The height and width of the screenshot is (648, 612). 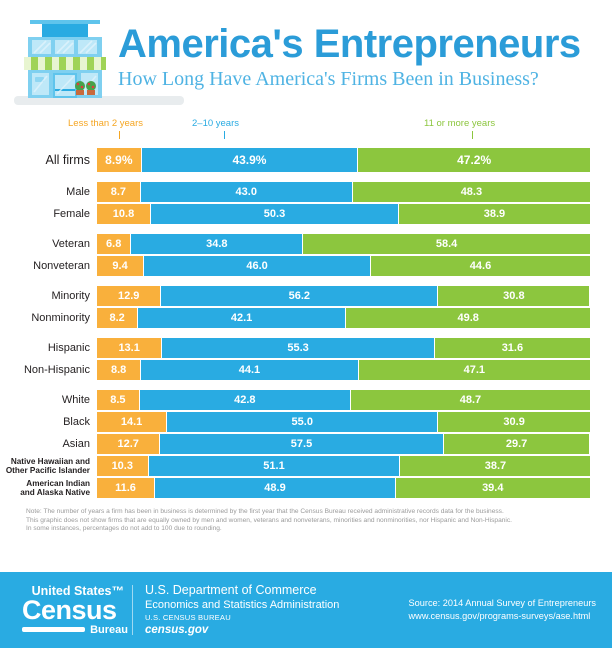 What do you see at coordinates (306, 255) in the screenshot?
I see `bar-group: Veteran 6.8 34.8 58.4 Nonveteran 9.4 46.0 44.6` at bounding box center [306, 255].